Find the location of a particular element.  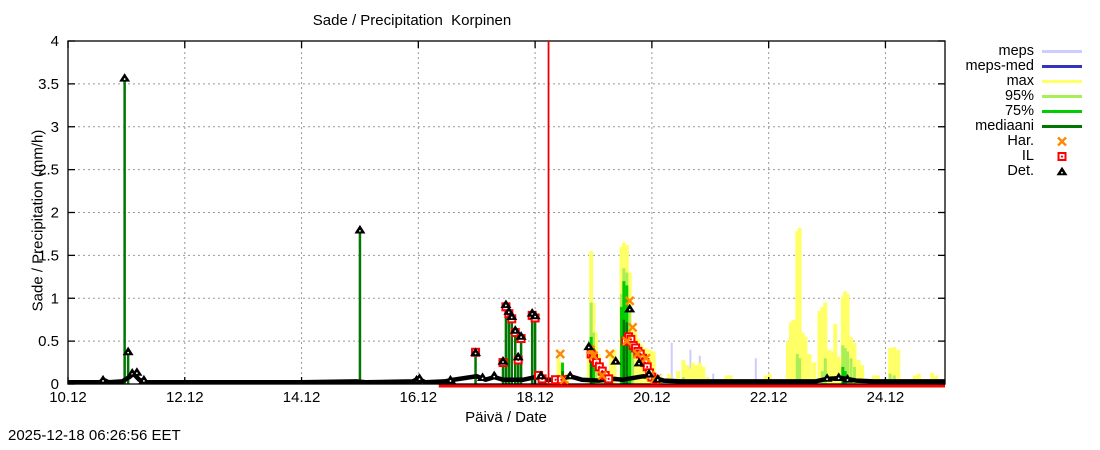

legend-label: Har. is located at coordinates (1020, 141).